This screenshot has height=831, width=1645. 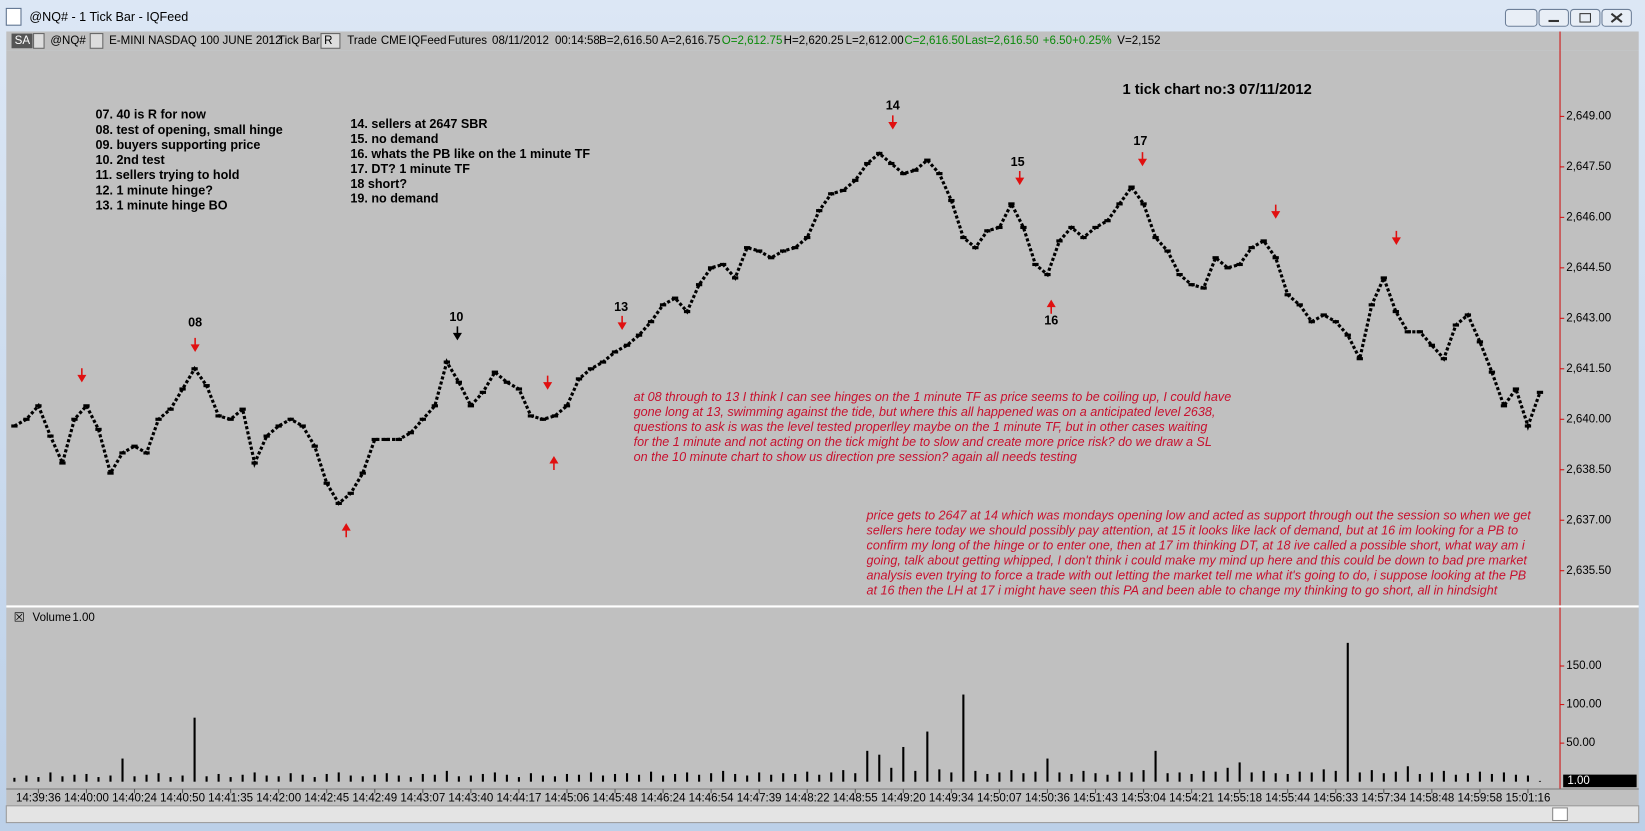 What do you see at coordinates (1588, 571) in the screenshot?
I see `y-tick-label: 2,635.50` at bounding box center [1588, 571].